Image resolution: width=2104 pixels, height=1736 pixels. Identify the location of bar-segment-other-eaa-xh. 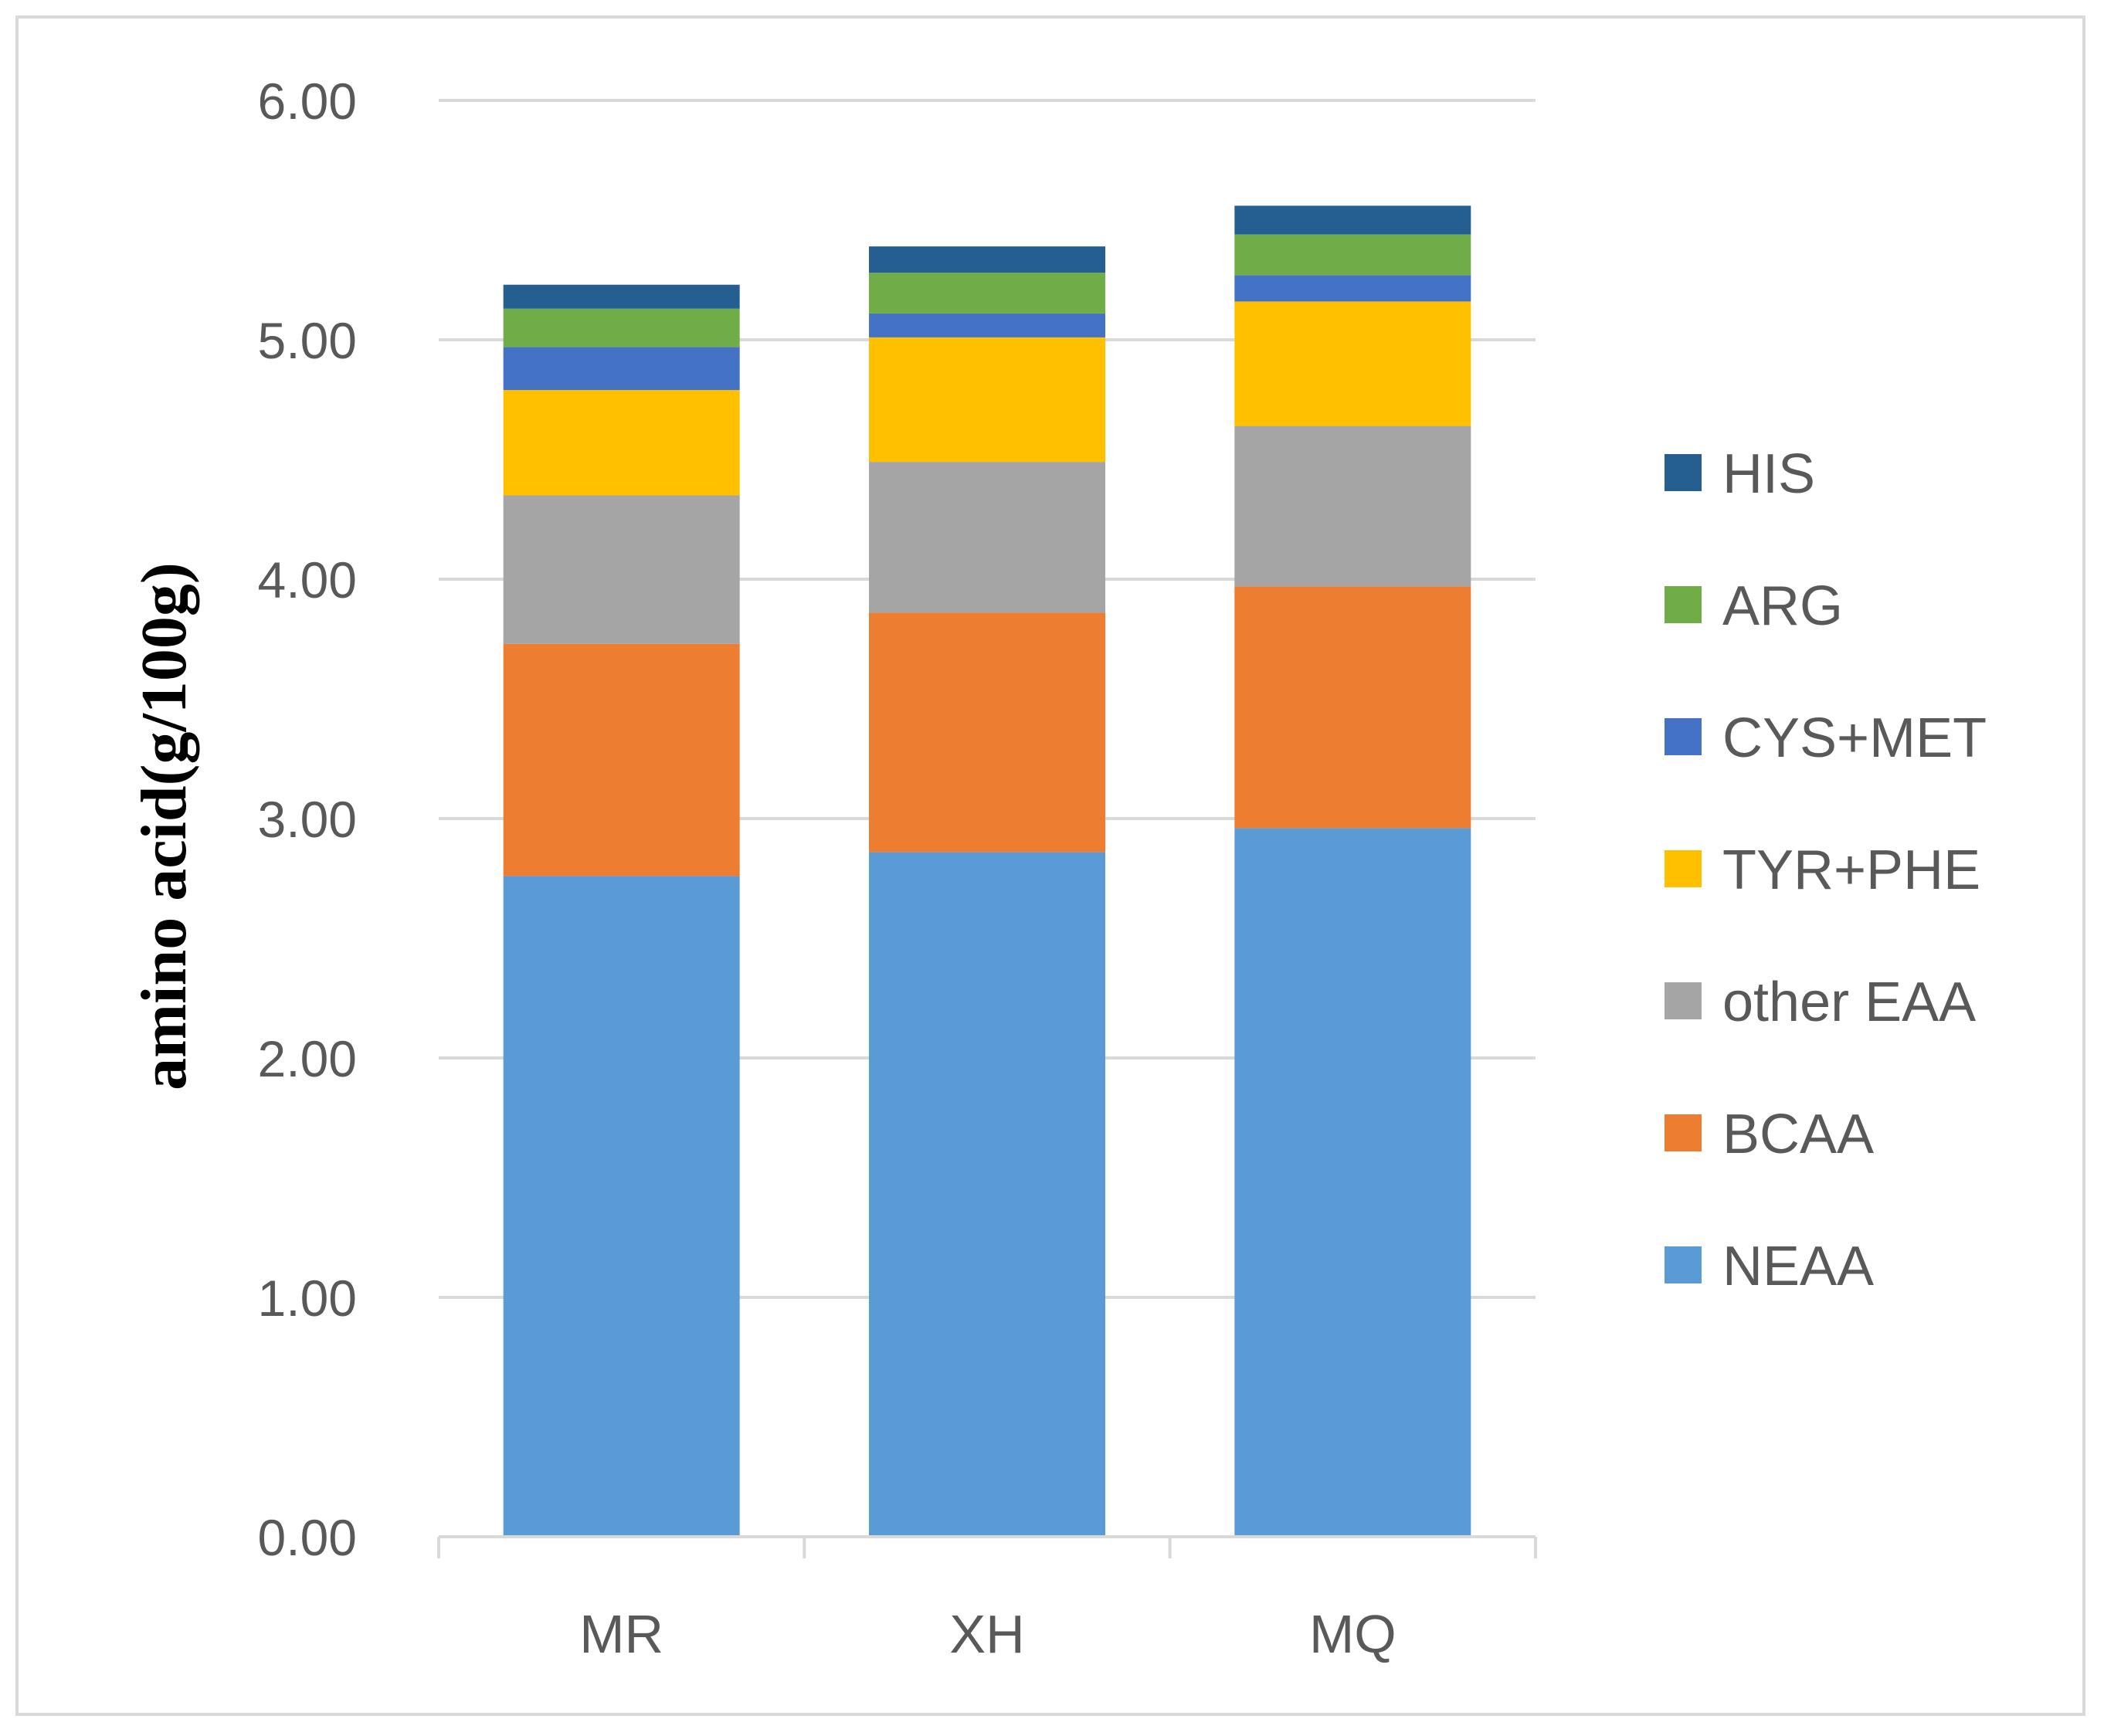
(987, 537).